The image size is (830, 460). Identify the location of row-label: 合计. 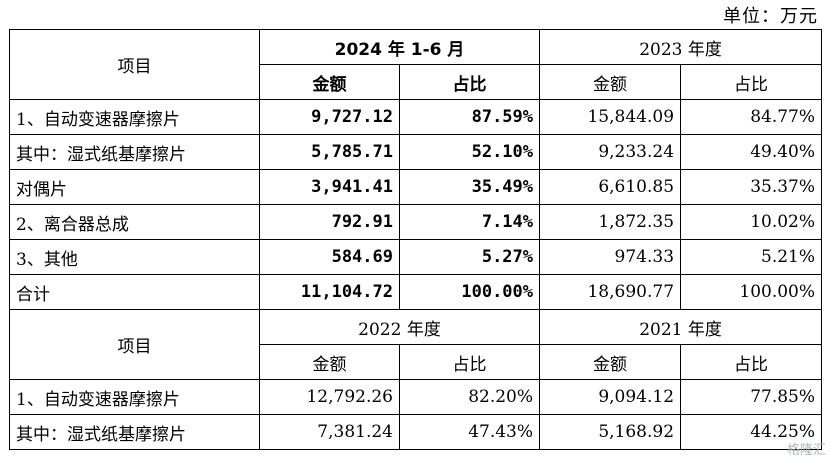
(134, 292).